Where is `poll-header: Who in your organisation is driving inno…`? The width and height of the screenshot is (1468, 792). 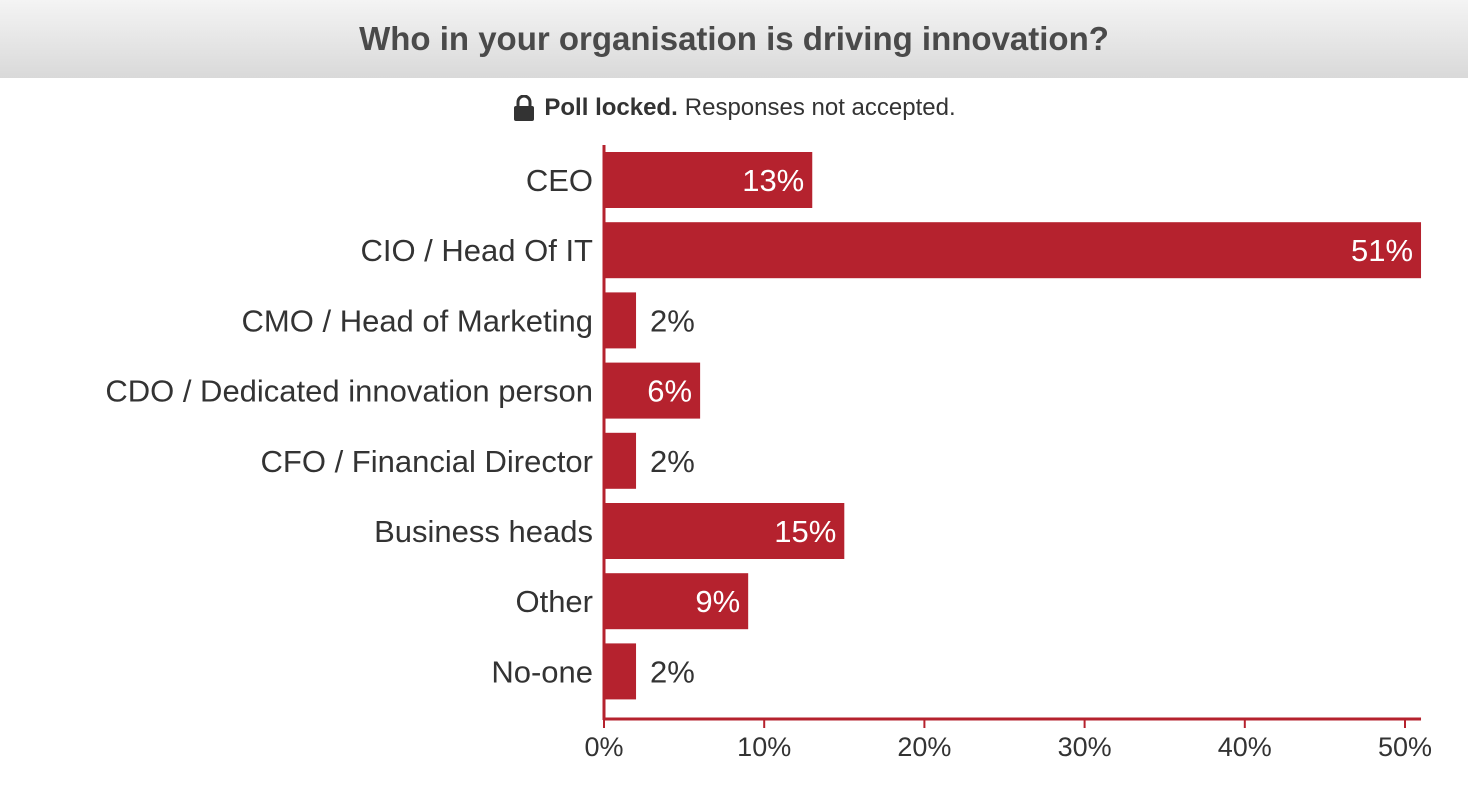
poll-header: Who in your organisation is driving inno… is located at coordinates (734, 39).